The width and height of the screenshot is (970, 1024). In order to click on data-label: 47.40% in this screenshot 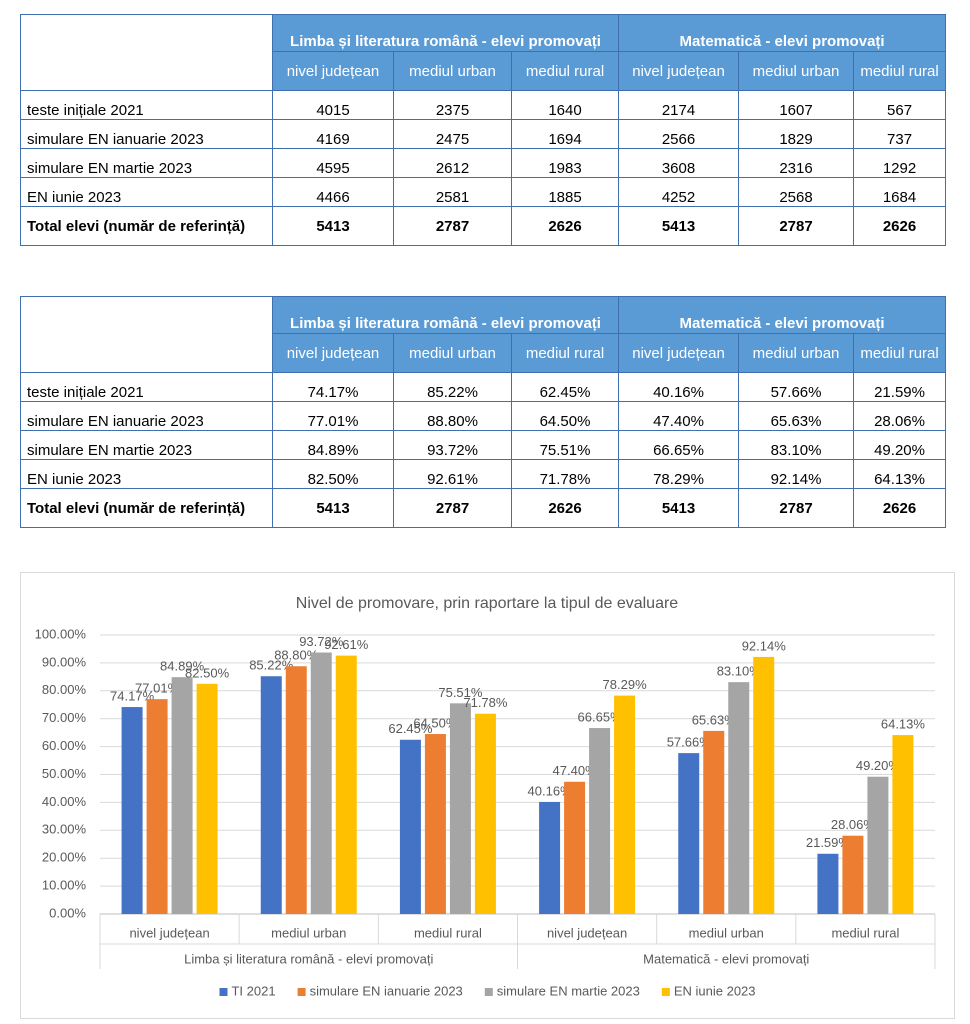, I will do `click(575, 770)`.